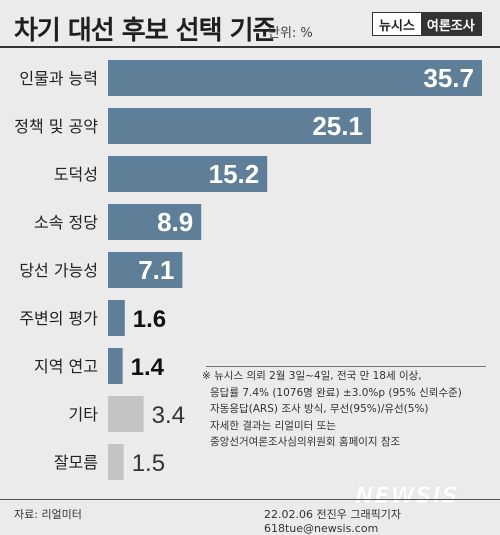 The width and height of the screenshot is (500, 535). What do you see at coordinates (450, 24) in the screenshot?
I see `brand-section: 여론조사` at bounding box center [450, 24].